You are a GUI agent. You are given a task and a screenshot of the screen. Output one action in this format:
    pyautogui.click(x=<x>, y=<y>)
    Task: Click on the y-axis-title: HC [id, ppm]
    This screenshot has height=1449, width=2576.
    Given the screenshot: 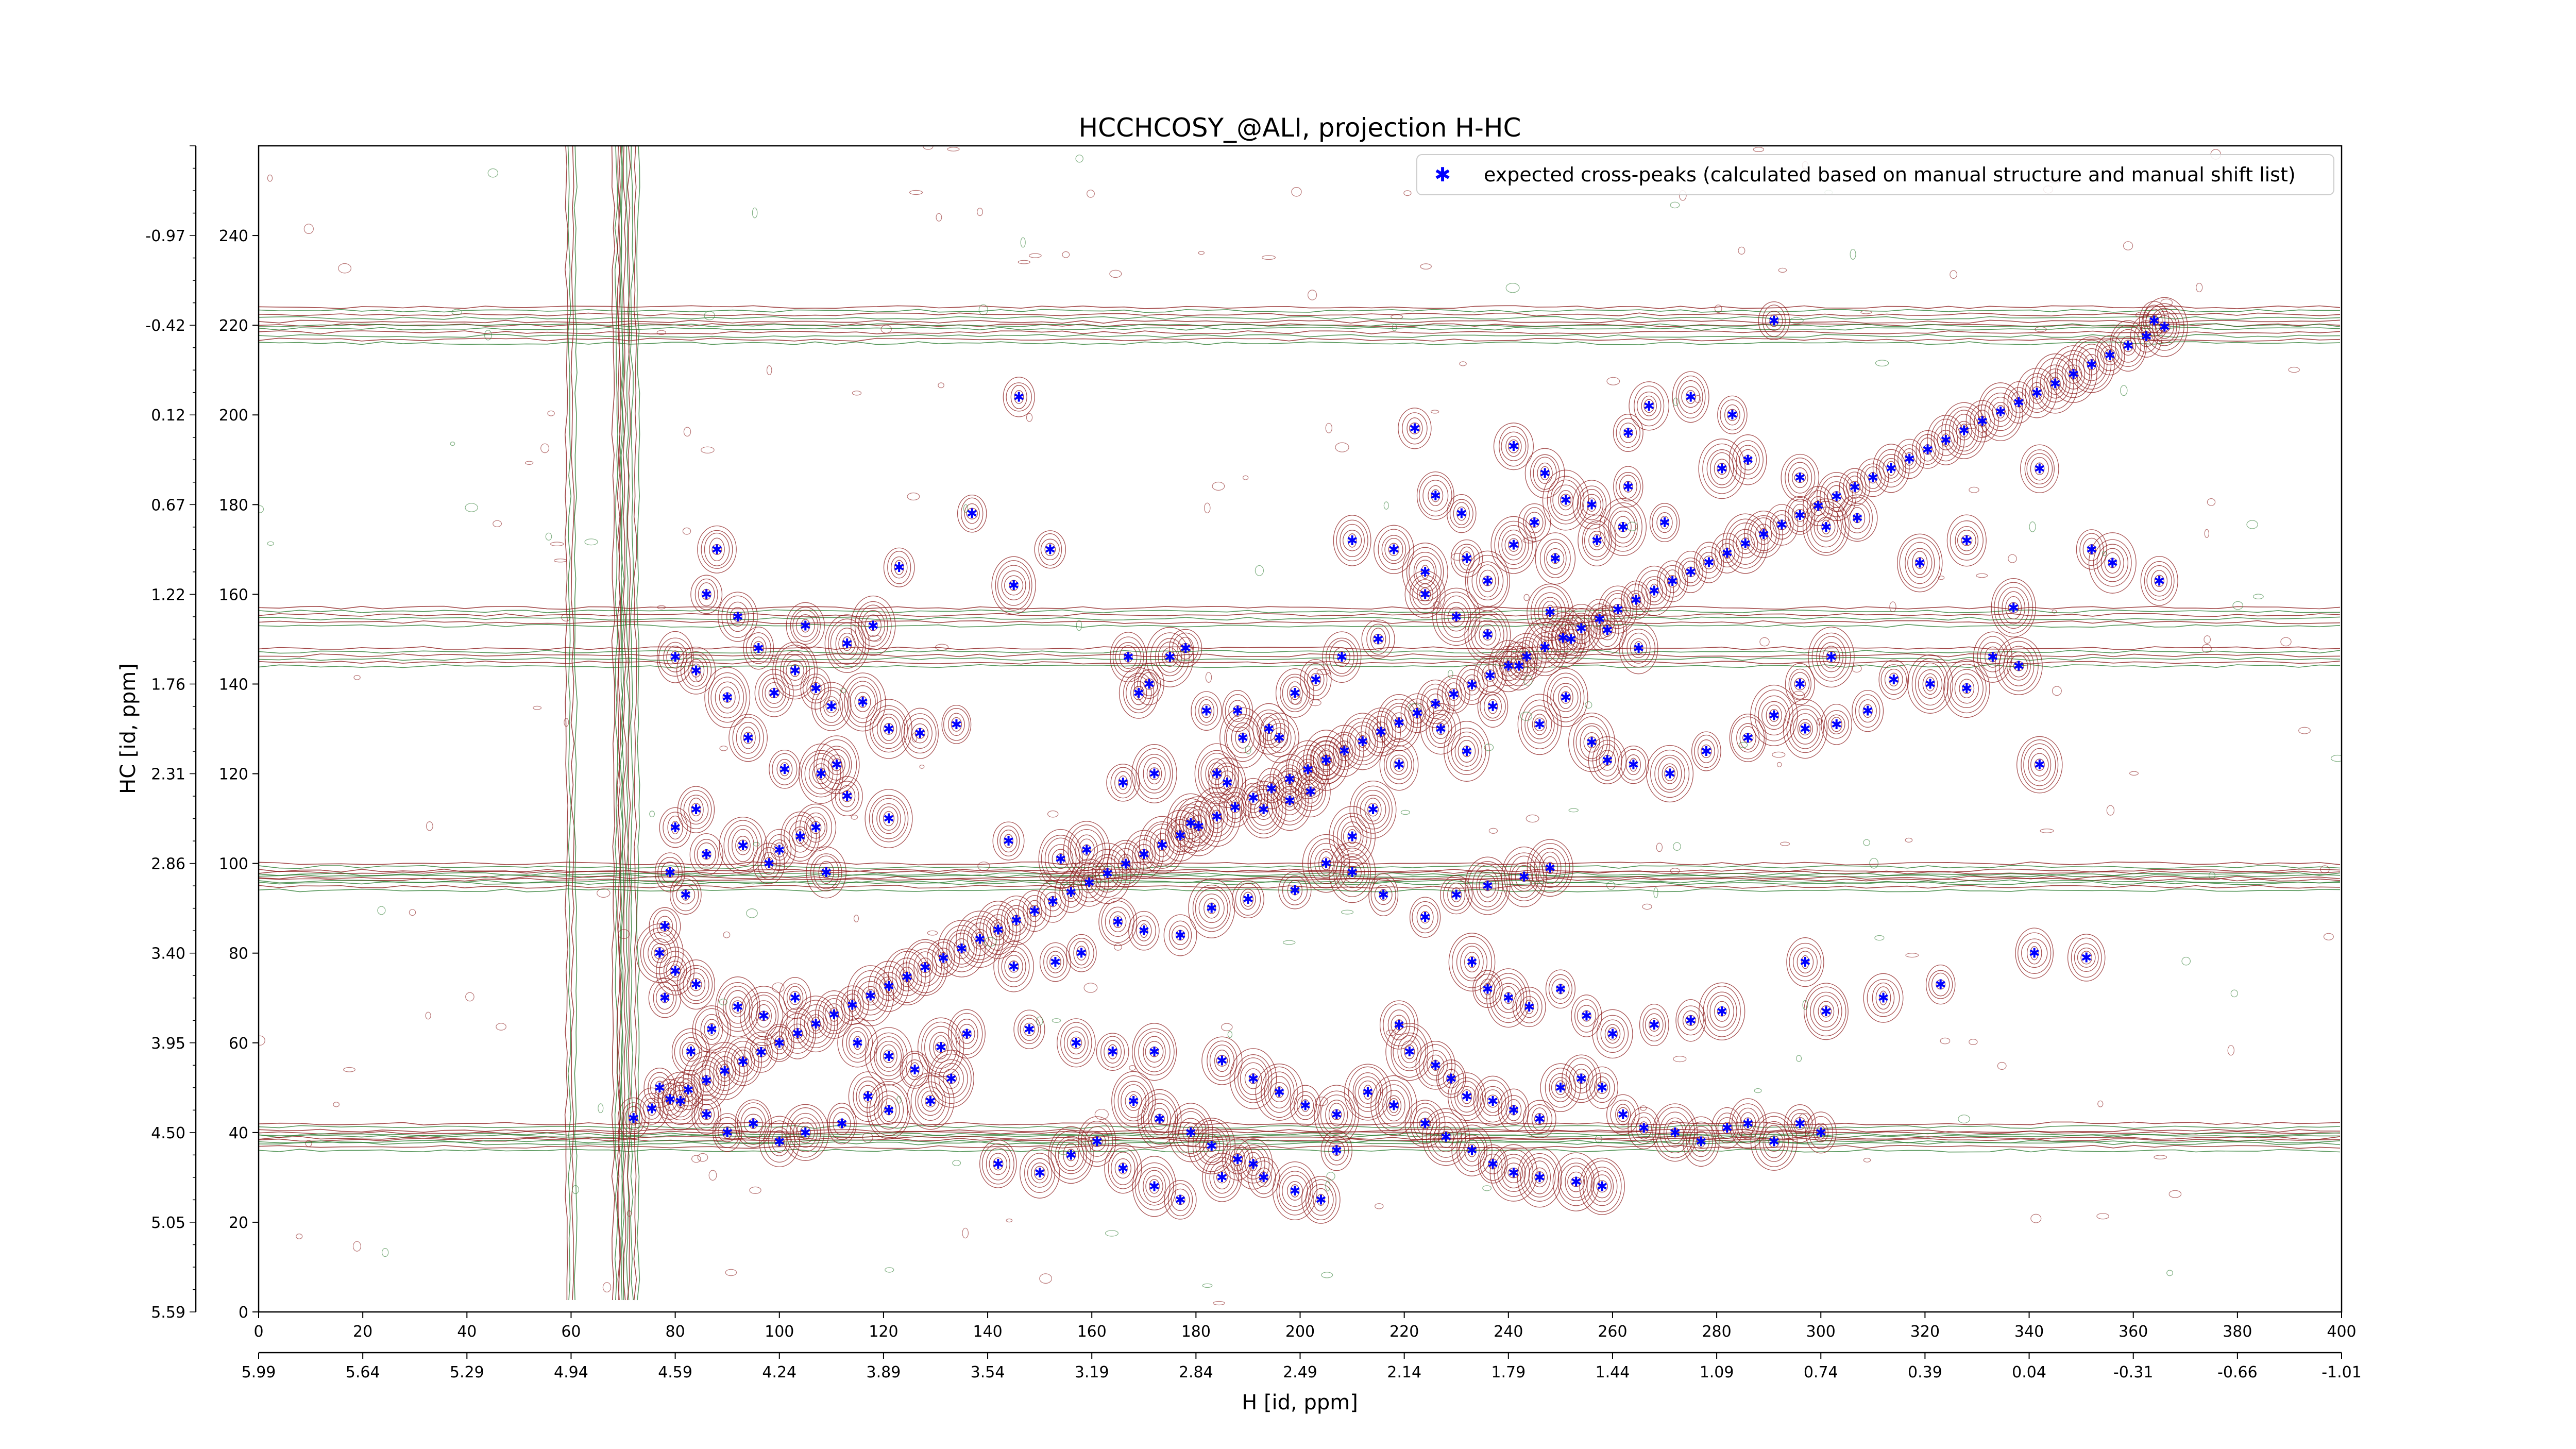 What is the action you would take?
    pyautogui.click(x=128, y=728)
    